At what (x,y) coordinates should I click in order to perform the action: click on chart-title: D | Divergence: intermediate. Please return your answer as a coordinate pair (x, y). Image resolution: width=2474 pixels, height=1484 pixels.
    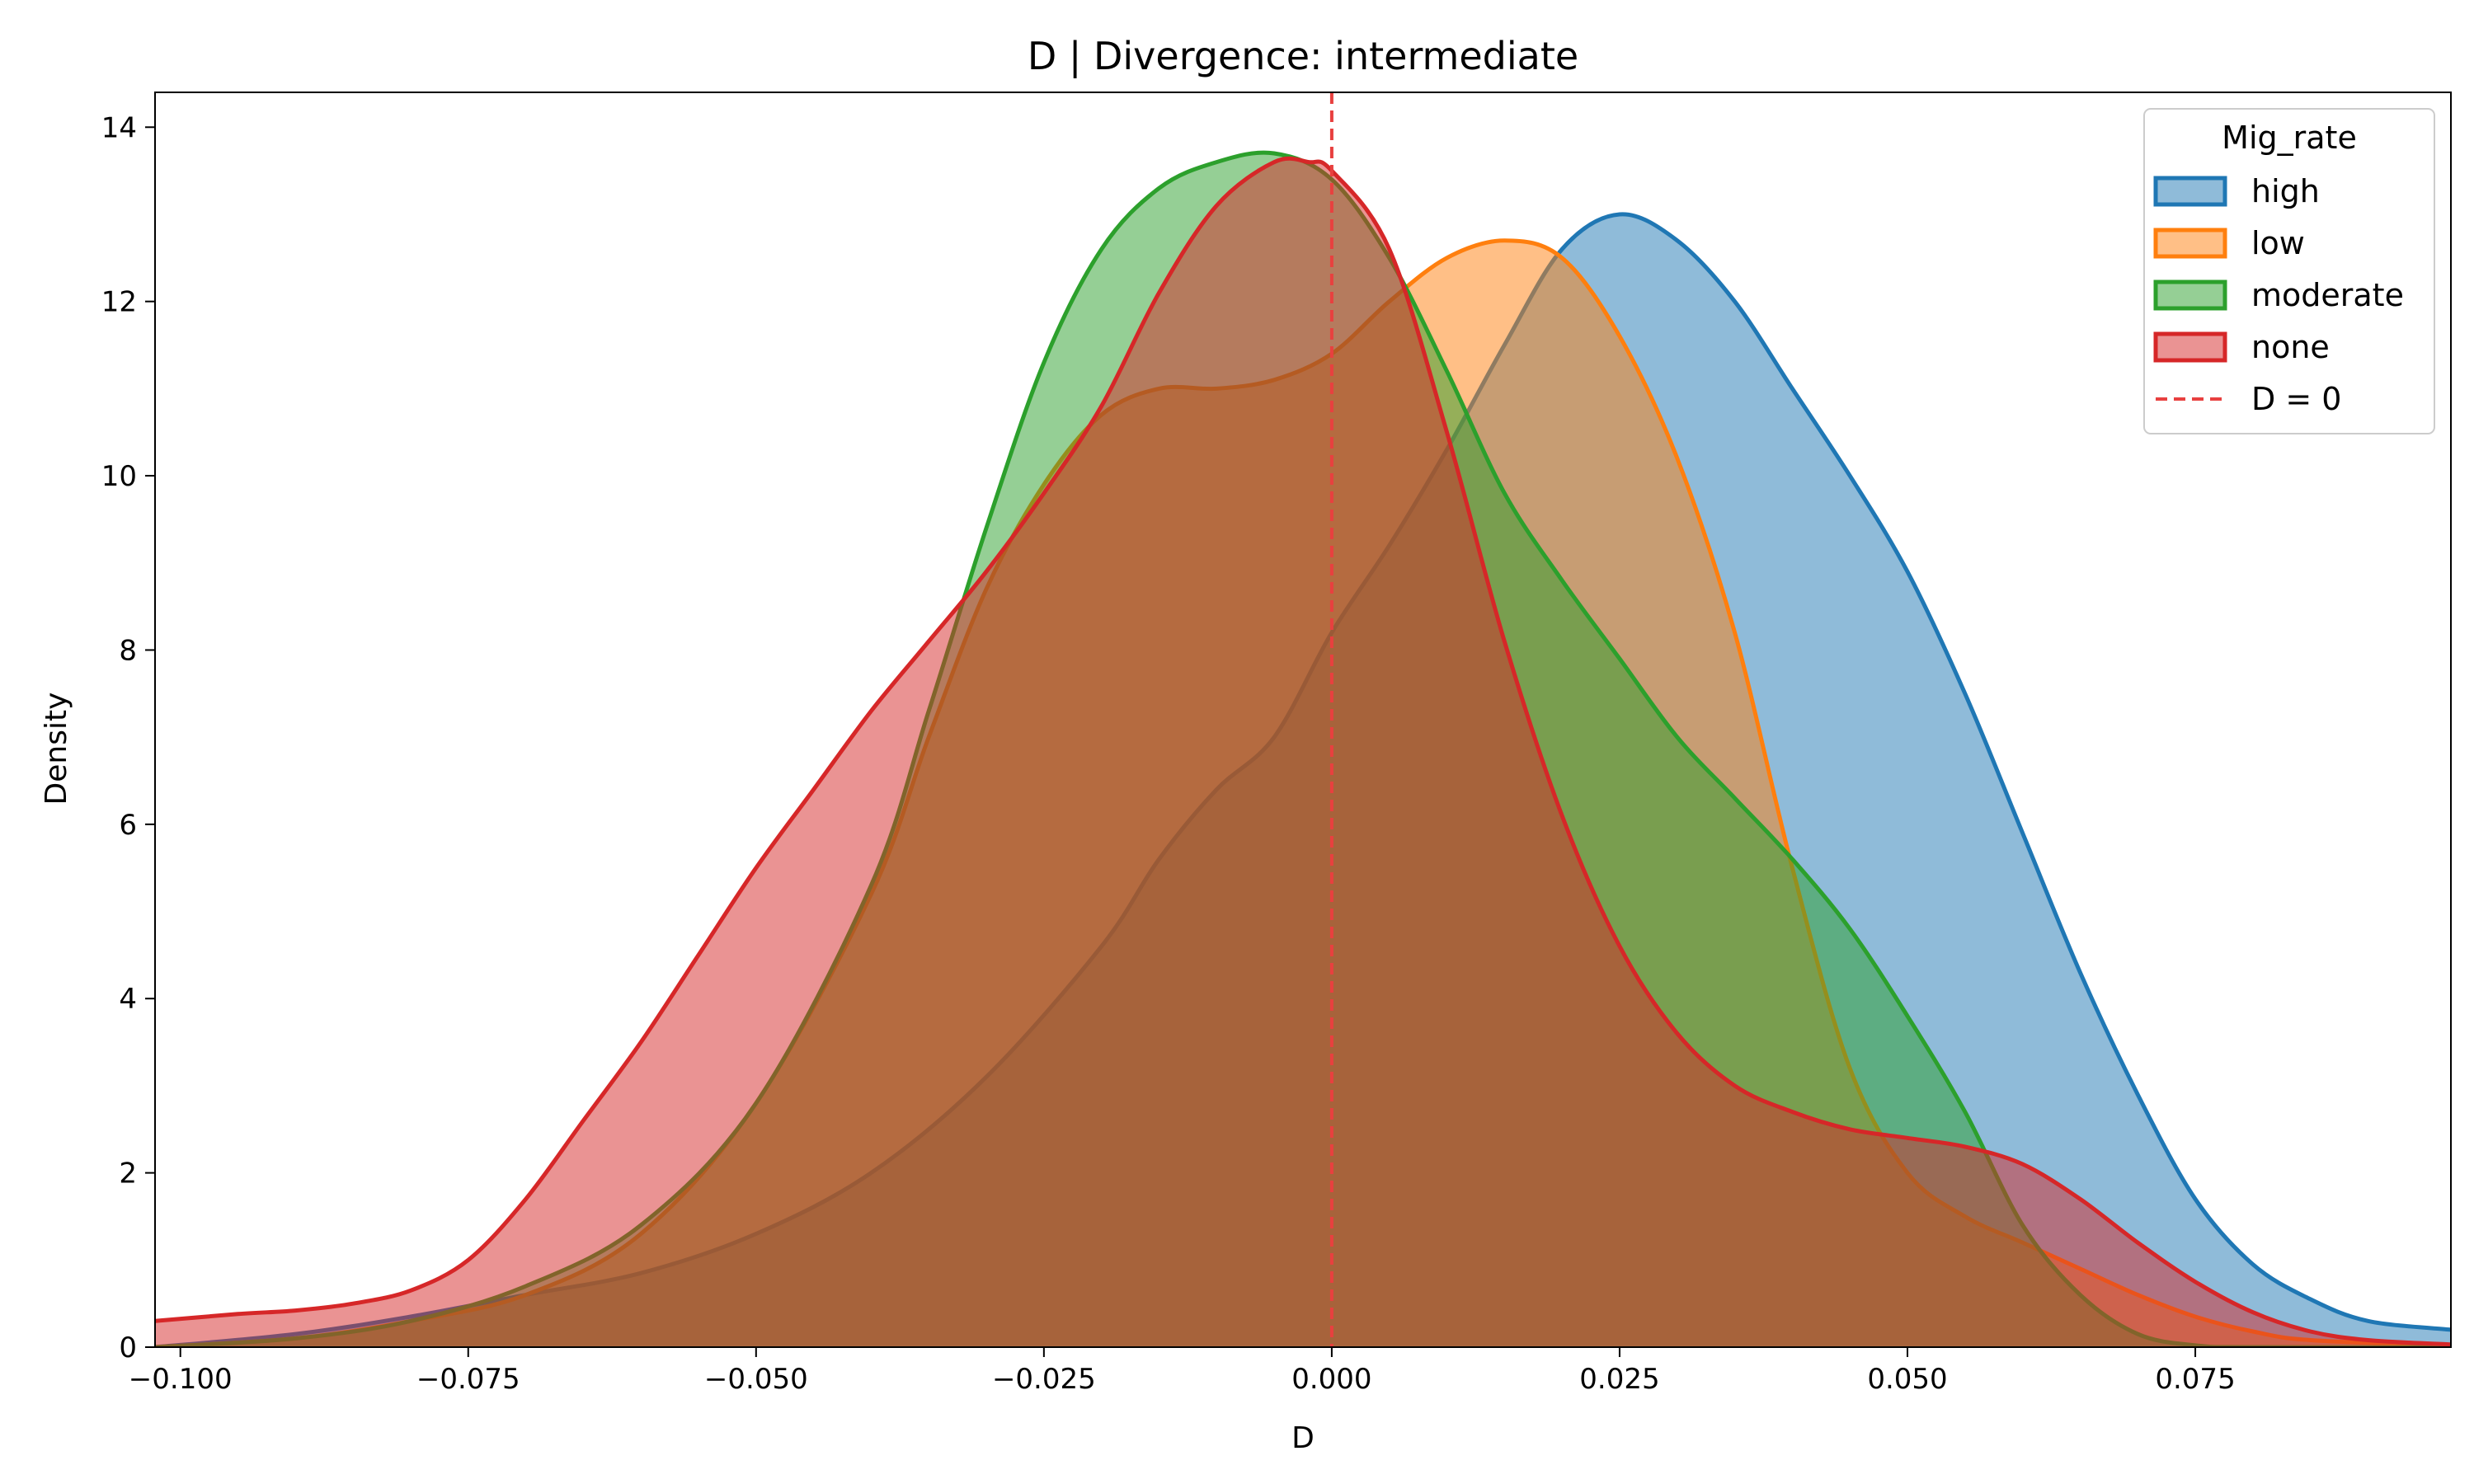
    Looking at the image, I should click on (1303, 56).